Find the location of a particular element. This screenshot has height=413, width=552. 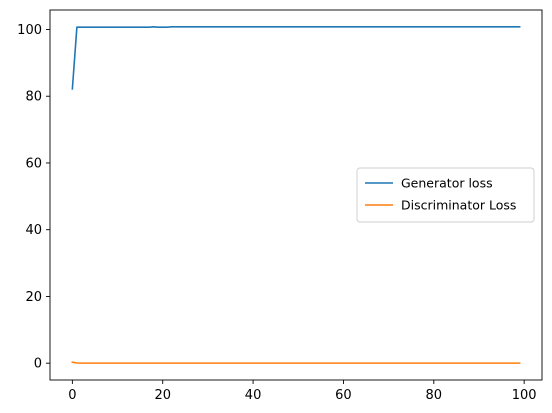

legend: Generator loss Discriminator Loss is located at coordinates (445, 195).